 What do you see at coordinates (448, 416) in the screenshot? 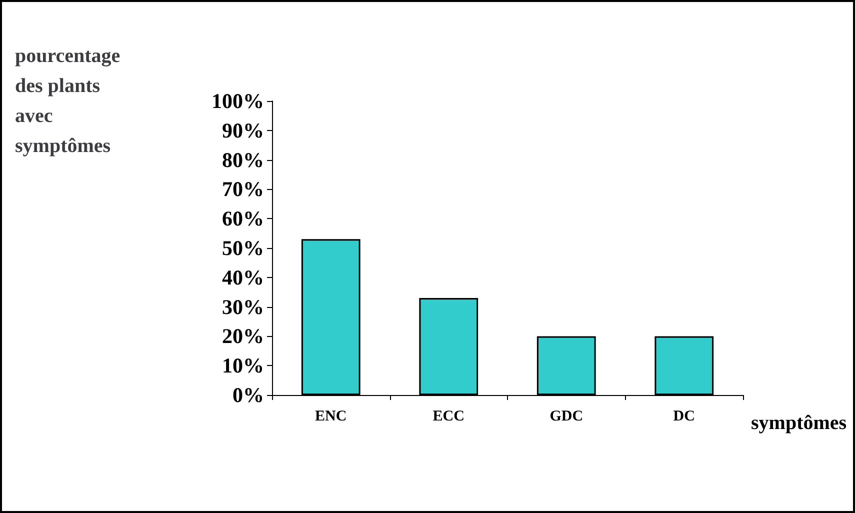
I see `x-tick-label: ECC` at bounding box center [448, 416].